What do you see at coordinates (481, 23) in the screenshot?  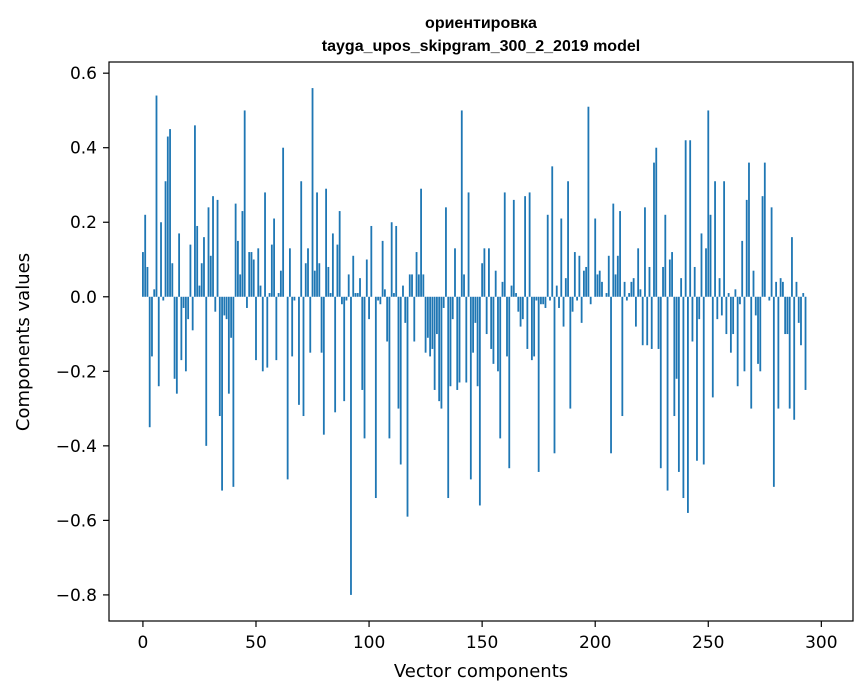 I see `chart-title-line1: ориентировка` at bounding box center [481, 23].